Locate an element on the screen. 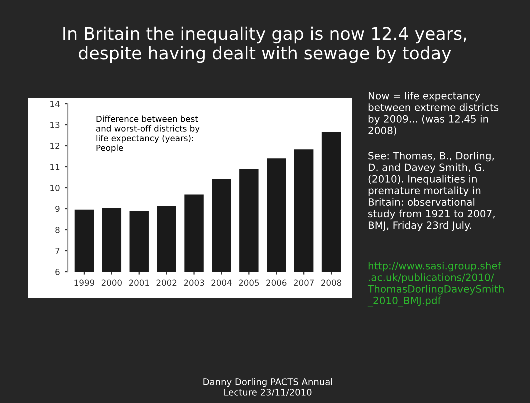 The width and height of the screenshot is (530, 403). y-tick-label: 10 is located at coordinates (55, 188).